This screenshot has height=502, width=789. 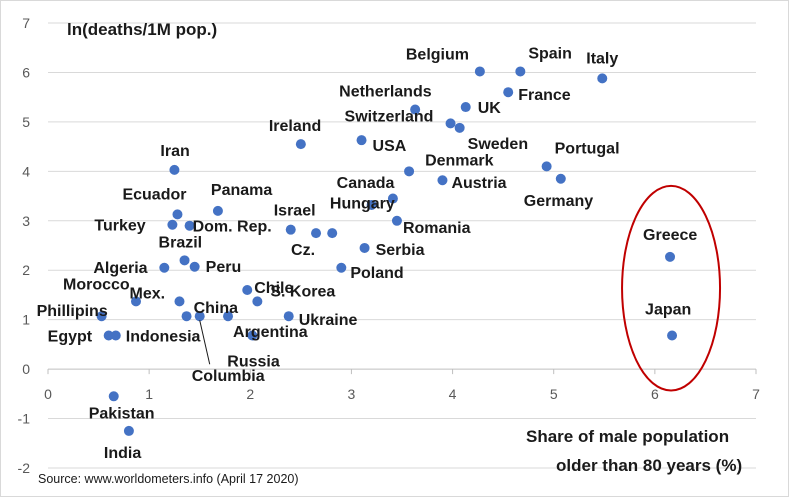 What do you see at coordinates (498, 144) in the screenshot?
I see `point-label: Sweden` at bounding box center [498, 144].